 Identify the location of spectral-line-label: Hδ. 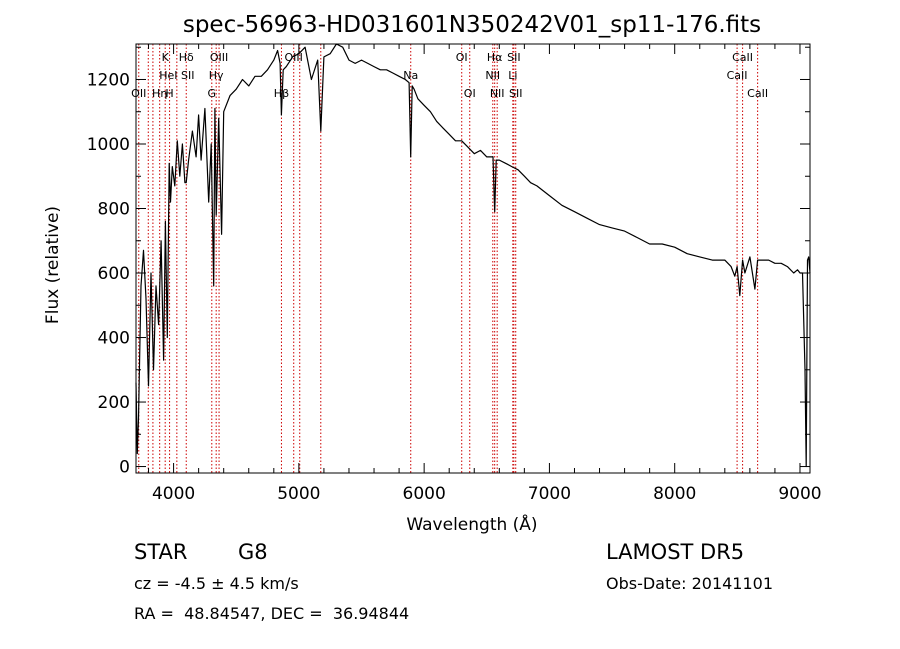
(186, 57).